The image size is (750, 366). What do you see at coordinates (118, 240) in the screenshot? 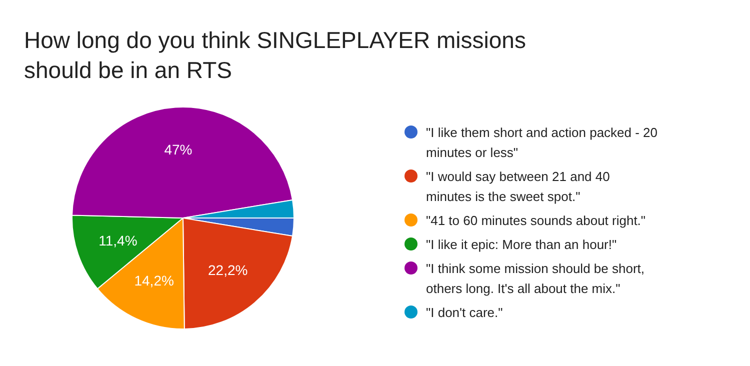
I see `data-label: 11,4%` at bounding box center [118, 240].